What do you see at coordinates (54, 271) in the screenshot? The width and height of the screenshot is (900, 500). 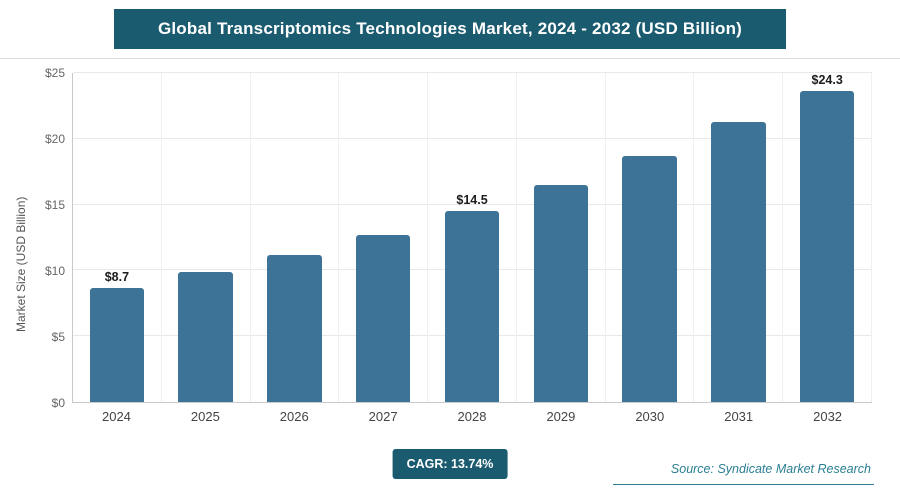 I see `y-tick-label: $10` at bounding box center [54, 271].